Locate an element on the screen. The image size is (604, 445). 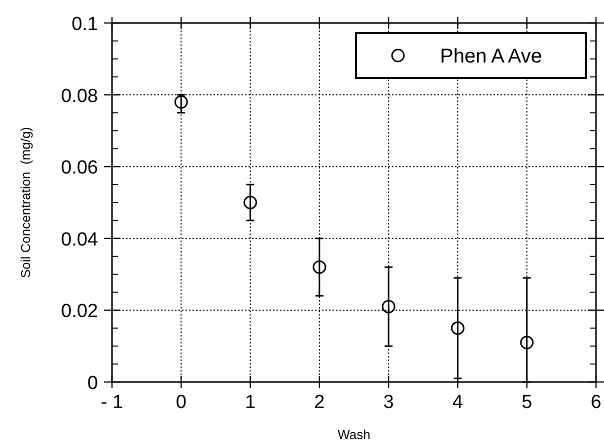
y-tick-label: 0 is located at coordinates (92, 383).